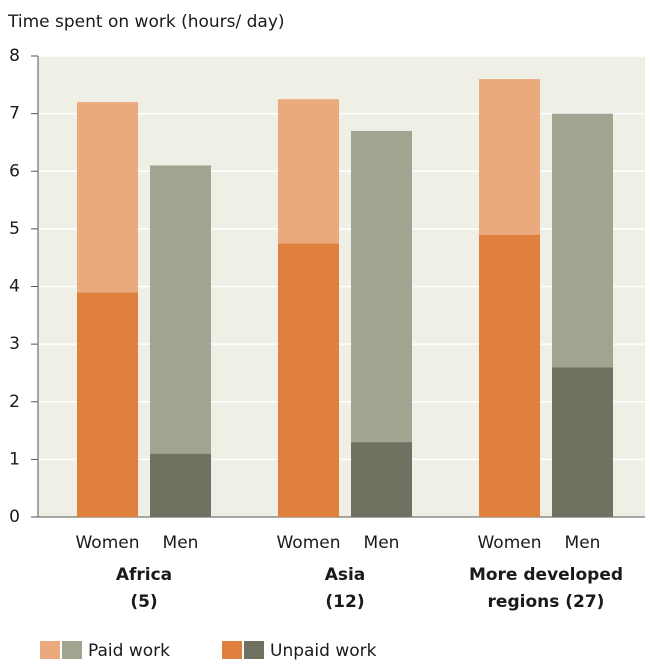 The width and height of the screenshot is (645, 661). Describe the element at coordinates (323, 651) in the screenshot. I see `legend-label: Unpaid work` at that location.